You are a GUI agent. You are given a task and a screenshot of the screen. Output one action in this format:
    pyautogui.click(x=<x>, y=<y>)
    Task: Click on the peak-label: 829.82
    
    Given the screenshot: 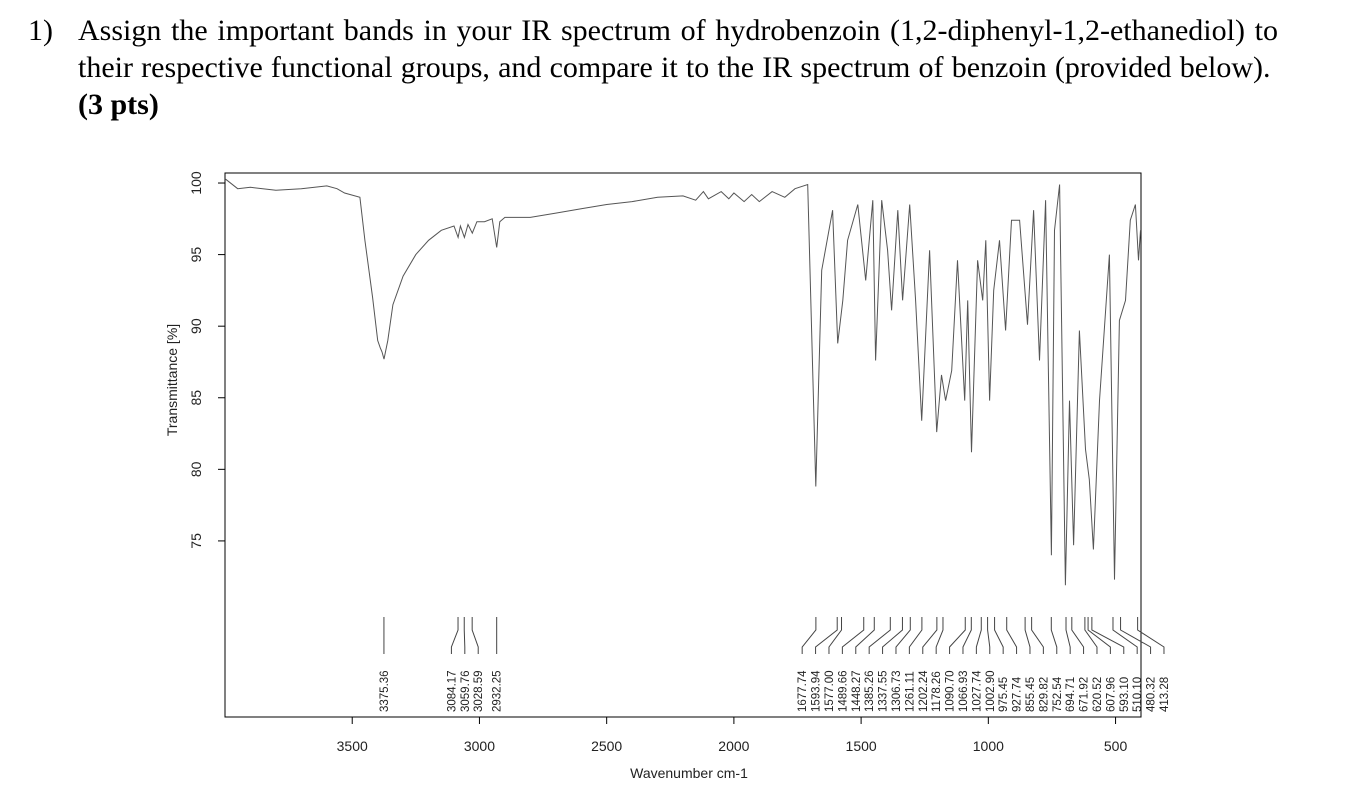 What is the action you would take?
    pyautogui.click(x=1044, y=694)
    